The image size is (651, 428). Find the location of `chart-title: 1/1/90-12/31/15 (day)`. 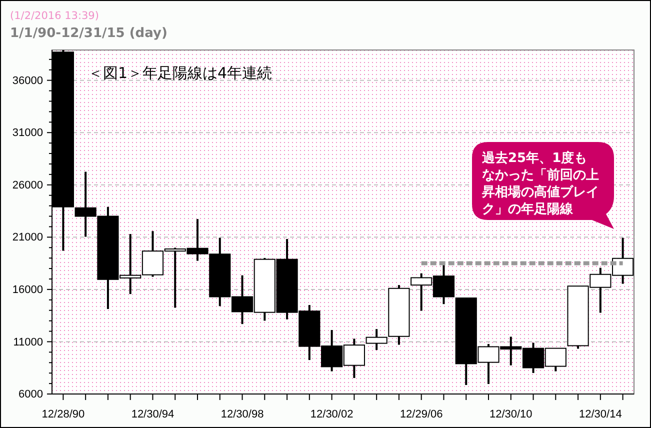

chart-title: 1/1/90-12/31/15 (day) is located at coordinates (89, 33).